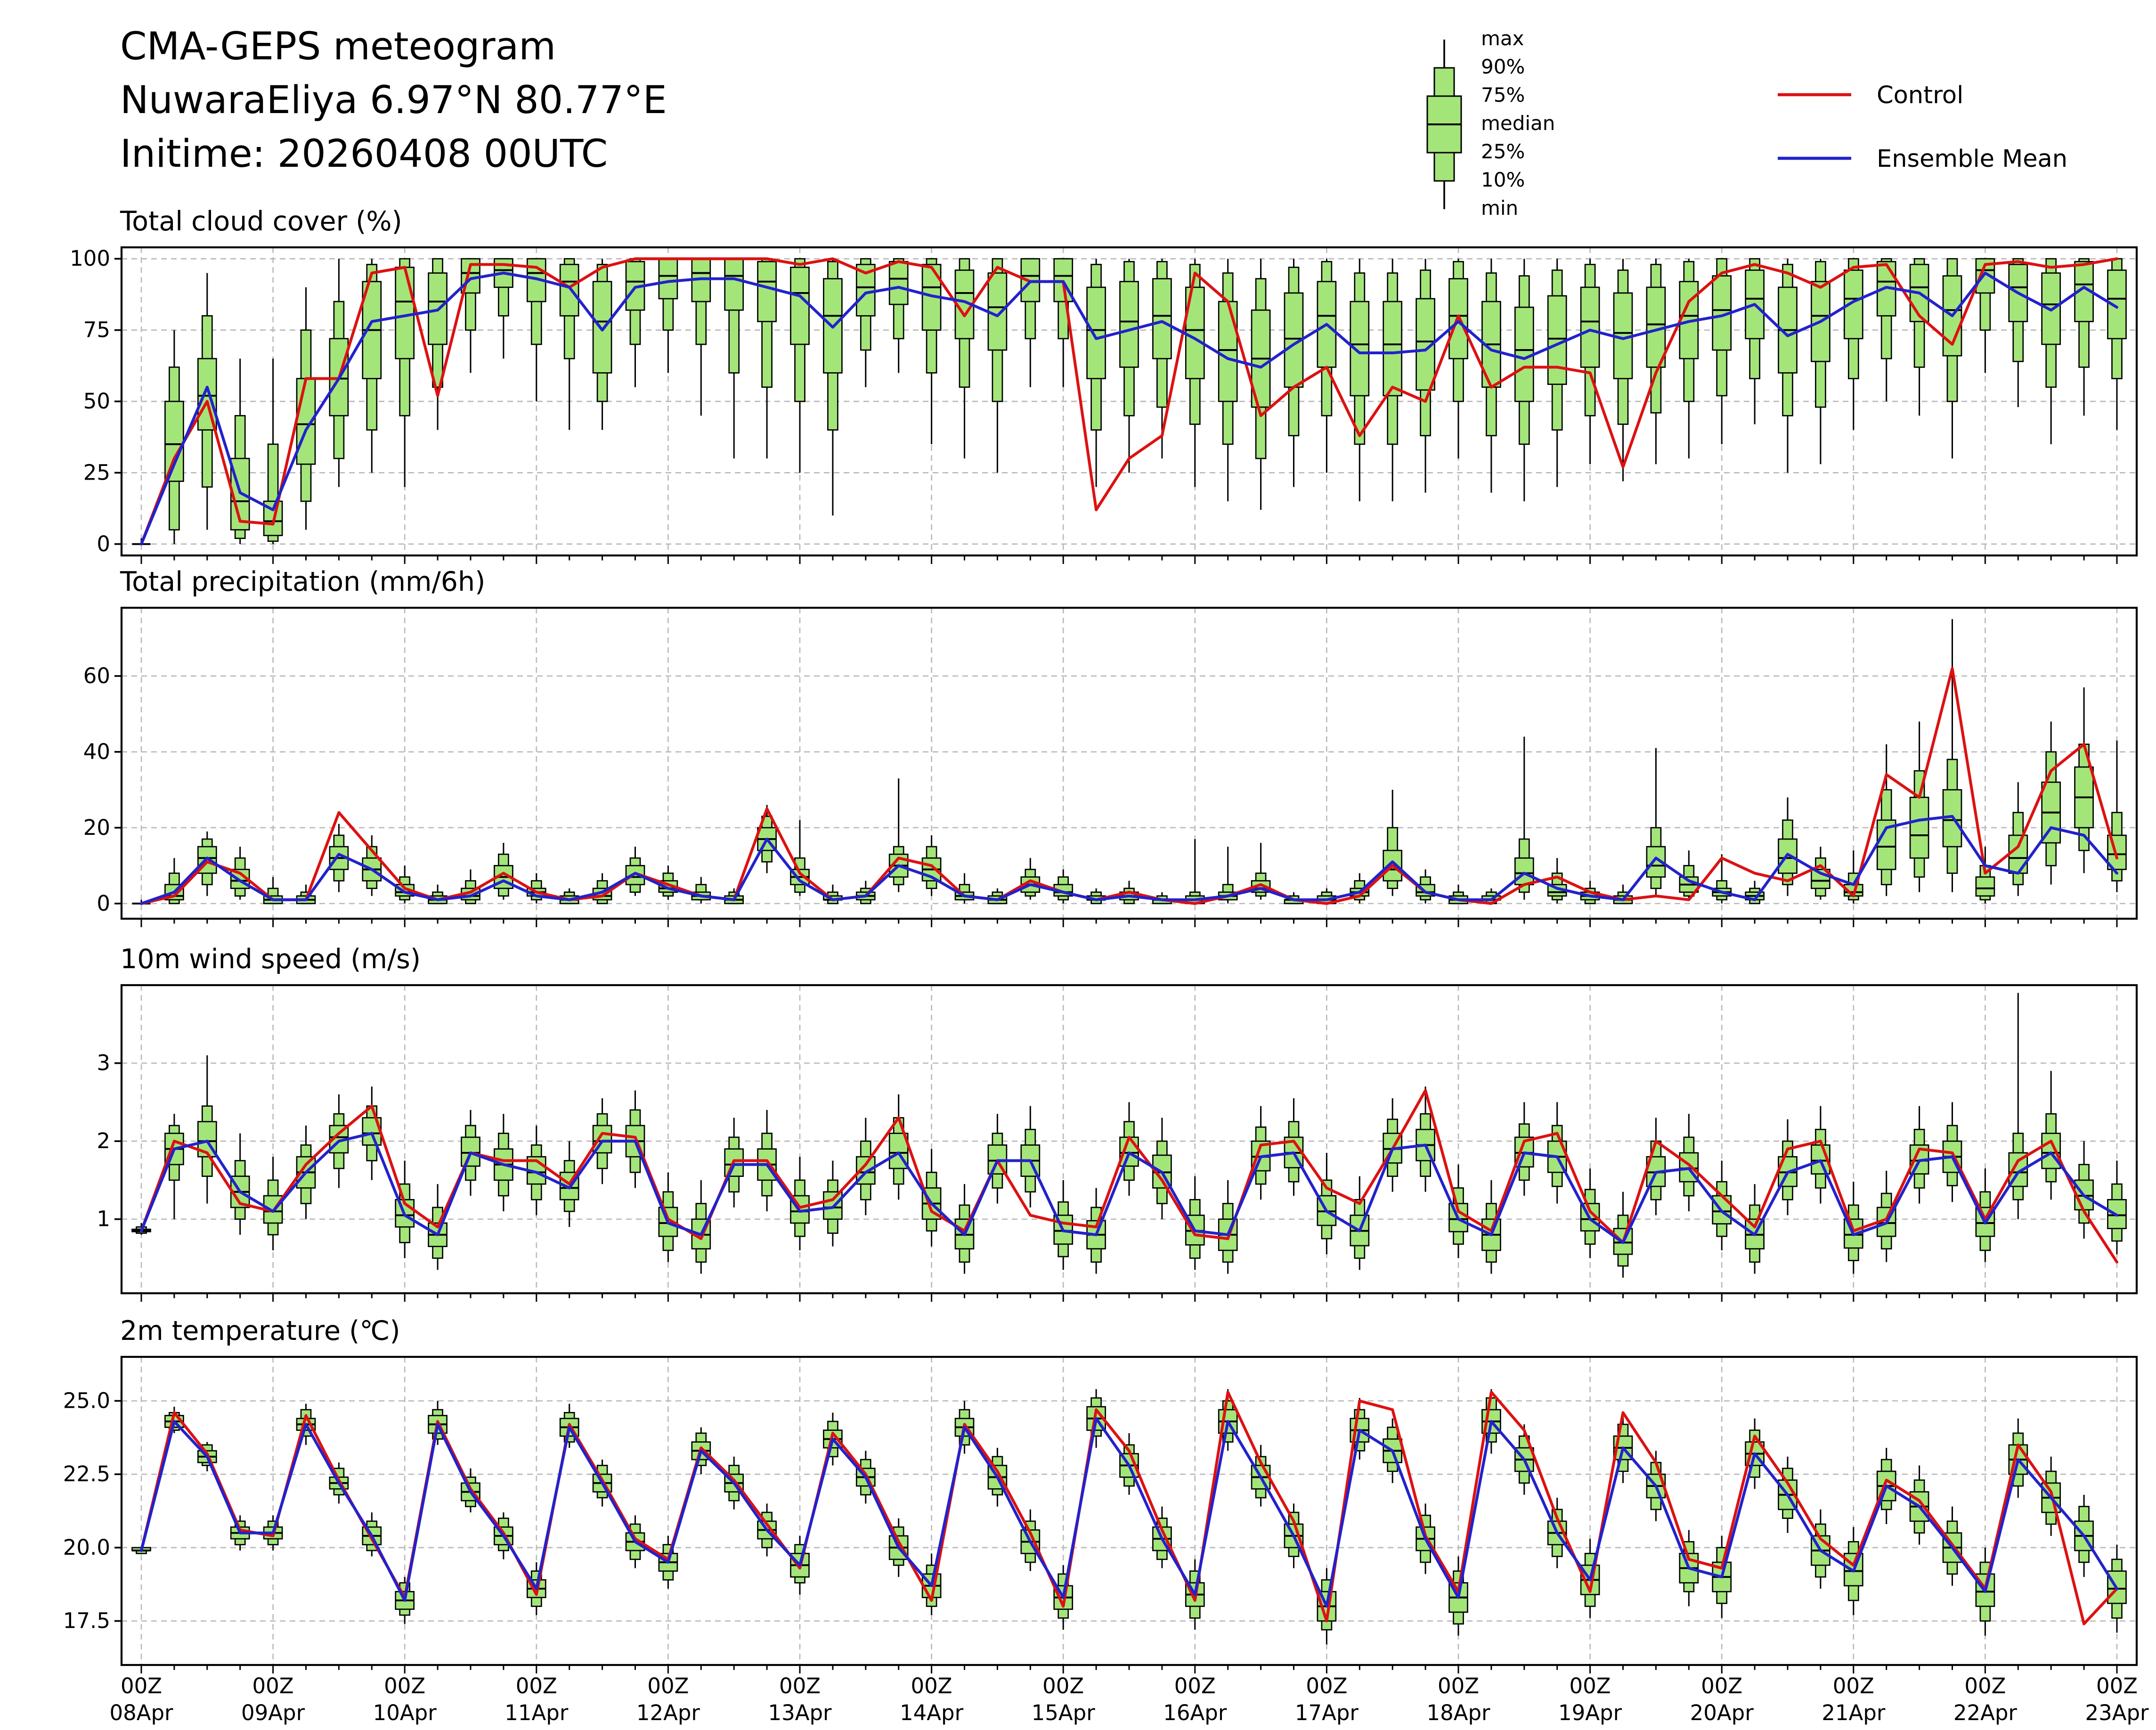  I want to click on y-tick-label: 17.5, so click(87, 1620).